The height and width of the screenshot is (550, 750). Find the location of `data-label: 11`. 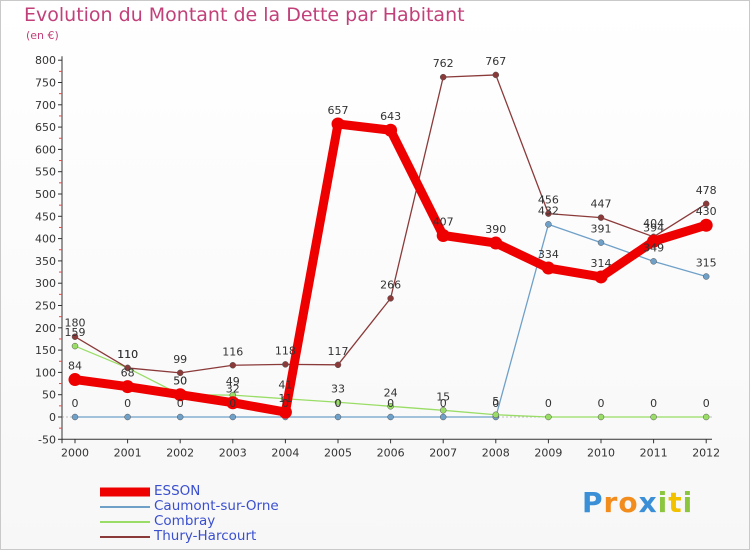

data-label: 11 is located at coordinates (285, 398).